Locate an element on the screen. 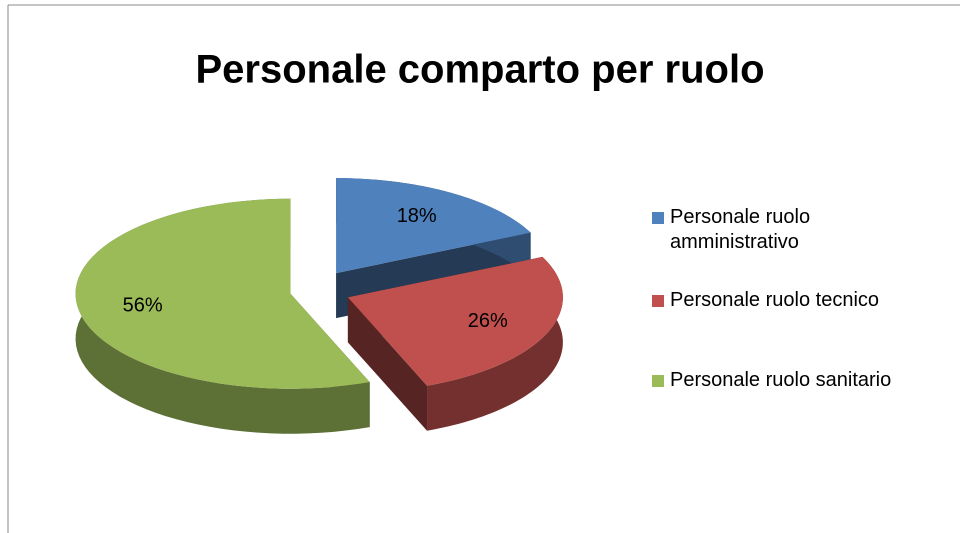 The height and width of the screenshot is (533, 960). data-label: 18% is located at coordinates (417, 216).